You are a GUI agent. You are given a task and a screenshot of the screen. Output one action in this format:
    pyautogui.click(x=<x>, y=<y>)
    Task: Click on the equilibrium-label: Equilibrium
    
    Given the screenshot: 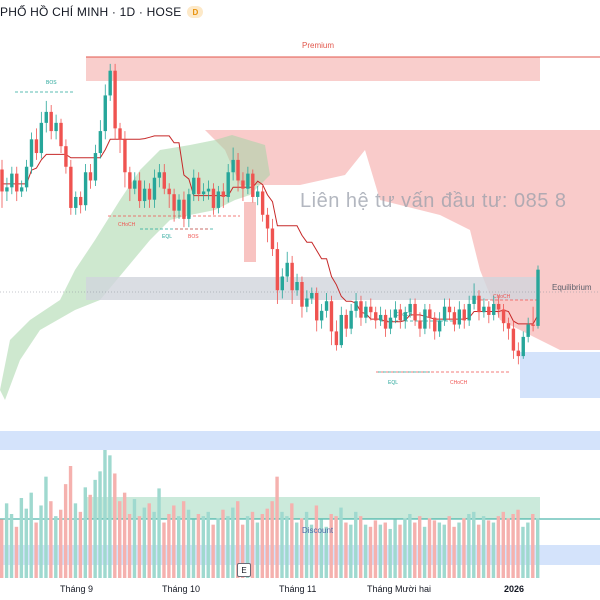 What is the action you would take?
    pyautogui.click(x=572, y=287)
    